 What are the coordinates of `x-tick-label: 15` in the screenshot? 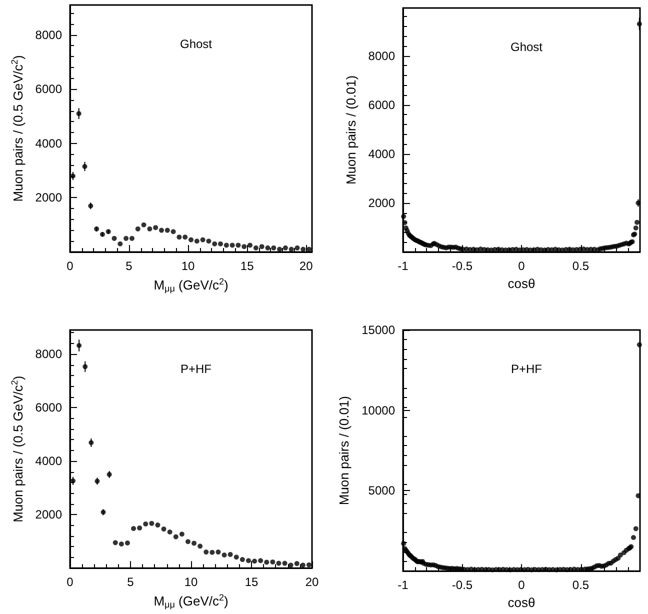 It's located at (251, 582).